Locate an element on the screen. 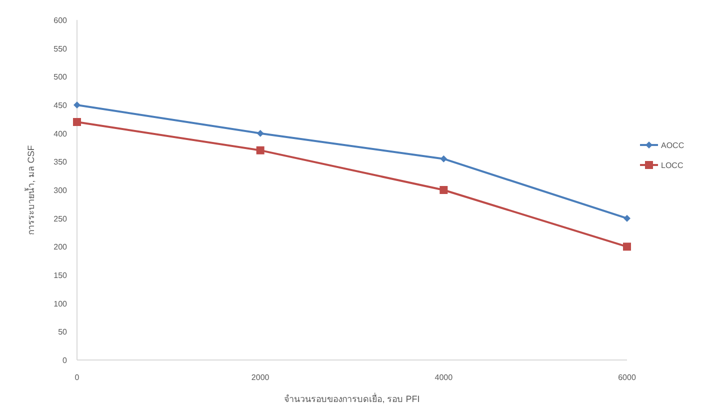  y-tick-label: 50 is located at coordinates (63, 332).